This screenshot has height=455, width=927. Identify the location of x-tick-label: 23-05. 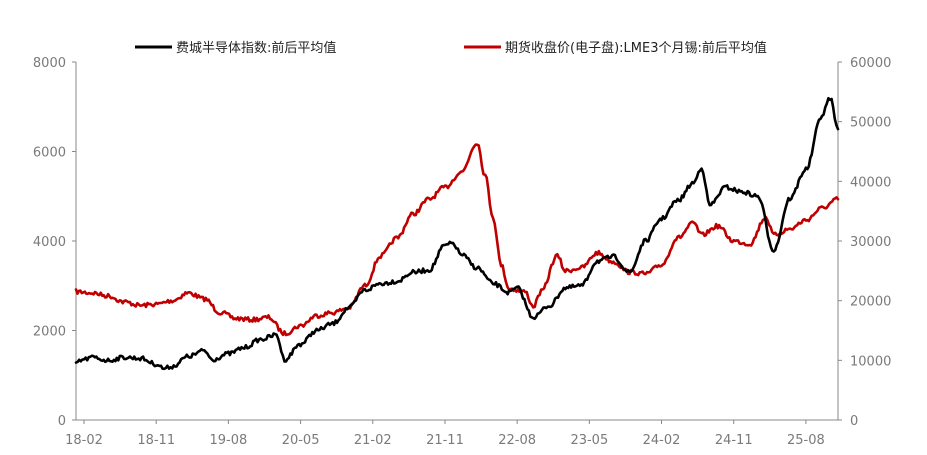
(589, 440).